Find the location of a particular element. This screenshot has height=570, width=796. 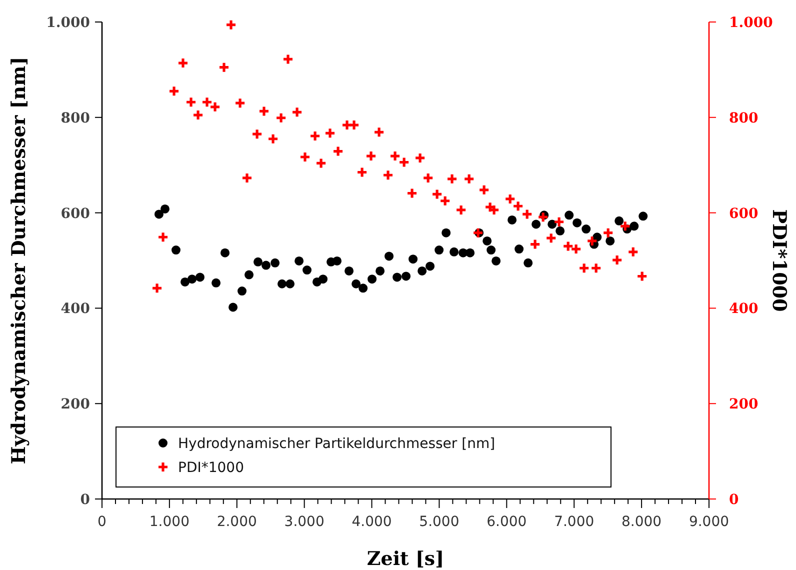

x-tick-label: 9.000 is located at coordinates (709, 522).